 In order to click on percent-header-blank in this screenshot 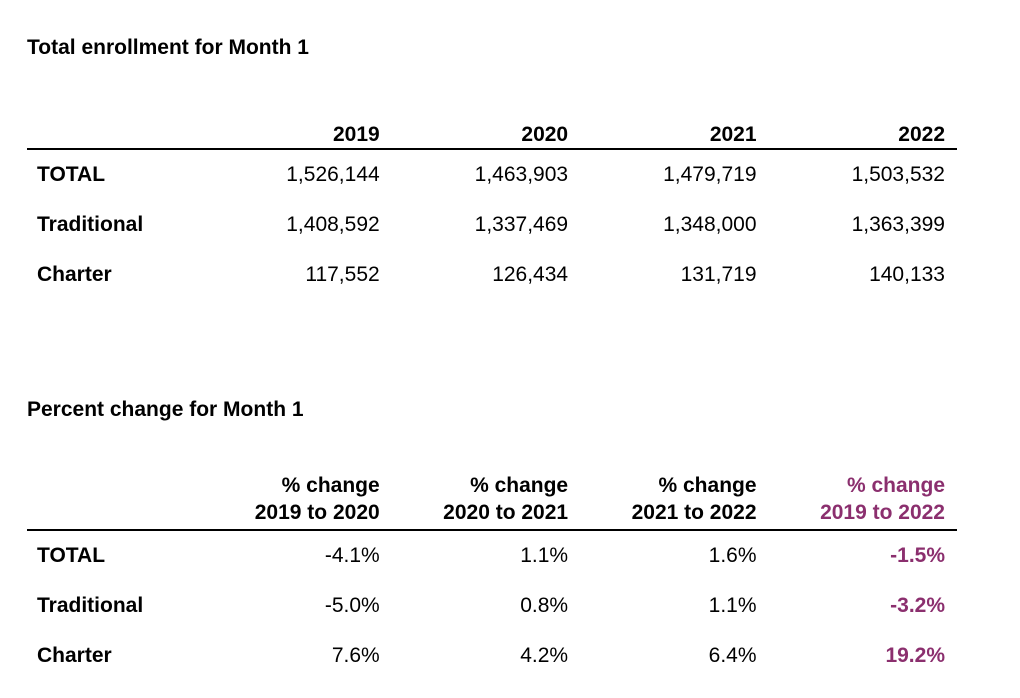, I will do `click(115, 501)`.